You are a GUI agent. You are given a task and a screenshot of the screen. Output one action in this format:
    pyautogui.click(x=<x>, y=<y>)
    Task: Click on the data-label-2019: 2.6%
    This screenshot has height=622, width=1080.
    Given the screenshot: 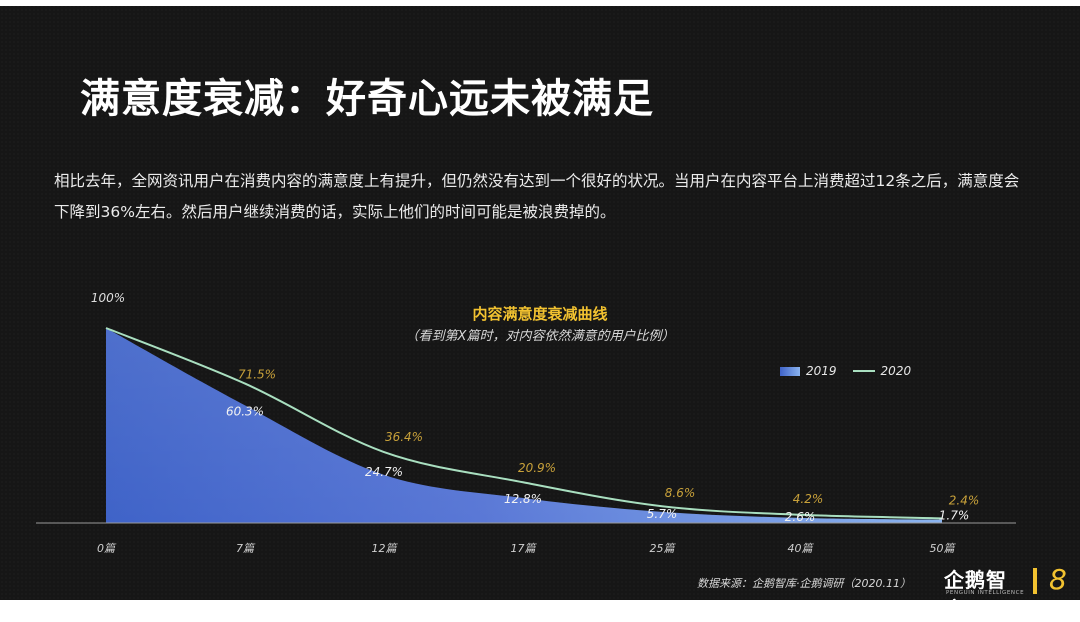 What is the action you would take?
    pyautogui.click(x=800, y=517)
    